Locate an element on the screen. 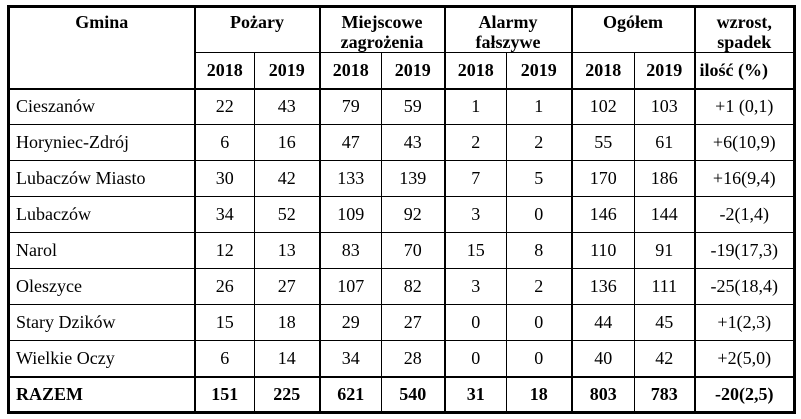 Image resolution: width=801 pixels, height=419 pixels. cell-value: 5 is located at coordinates (539, 178).